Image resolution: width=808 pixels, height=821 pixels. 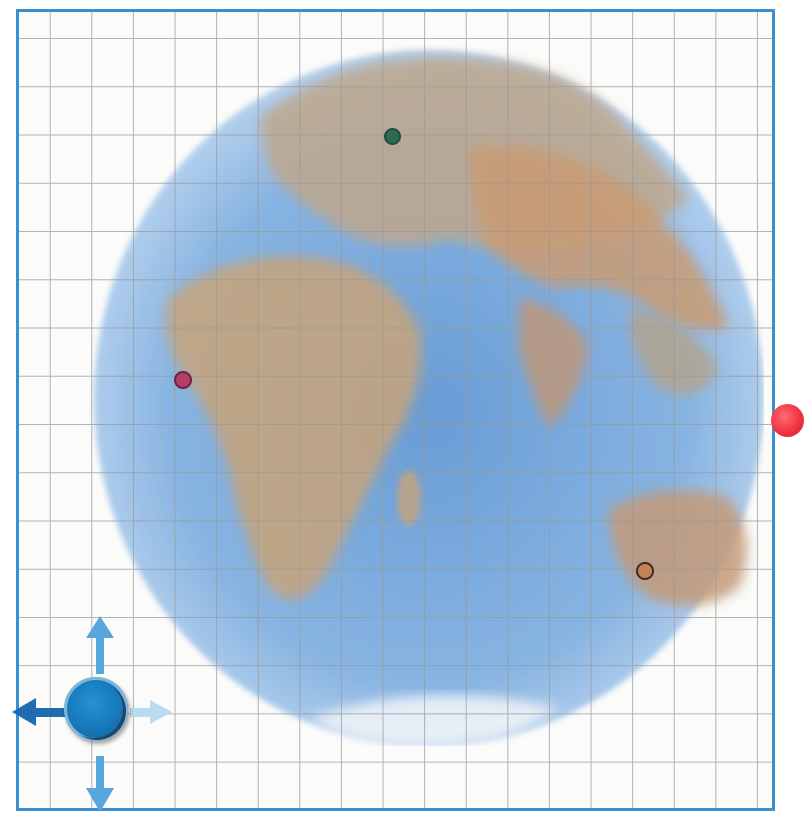 I want to click on arrow-down-icon, so click(x=100, y=784).